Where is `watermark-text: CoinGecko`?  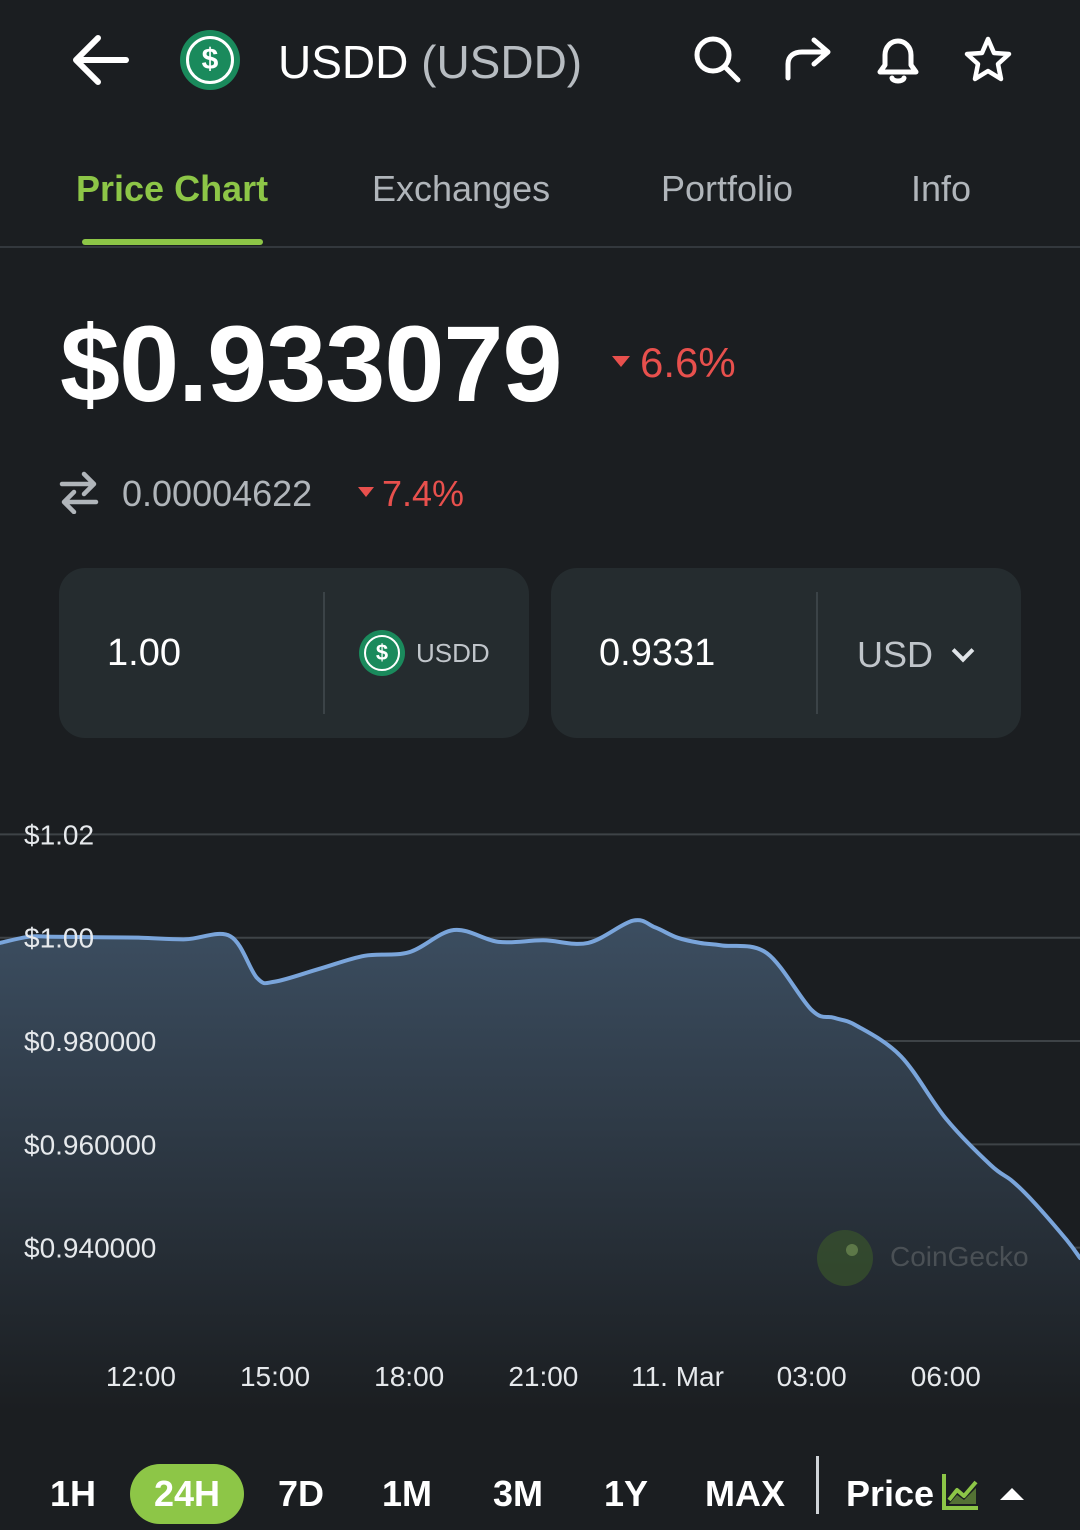 watermark-text: CoinGecko is located at coordinates (959, 1256).